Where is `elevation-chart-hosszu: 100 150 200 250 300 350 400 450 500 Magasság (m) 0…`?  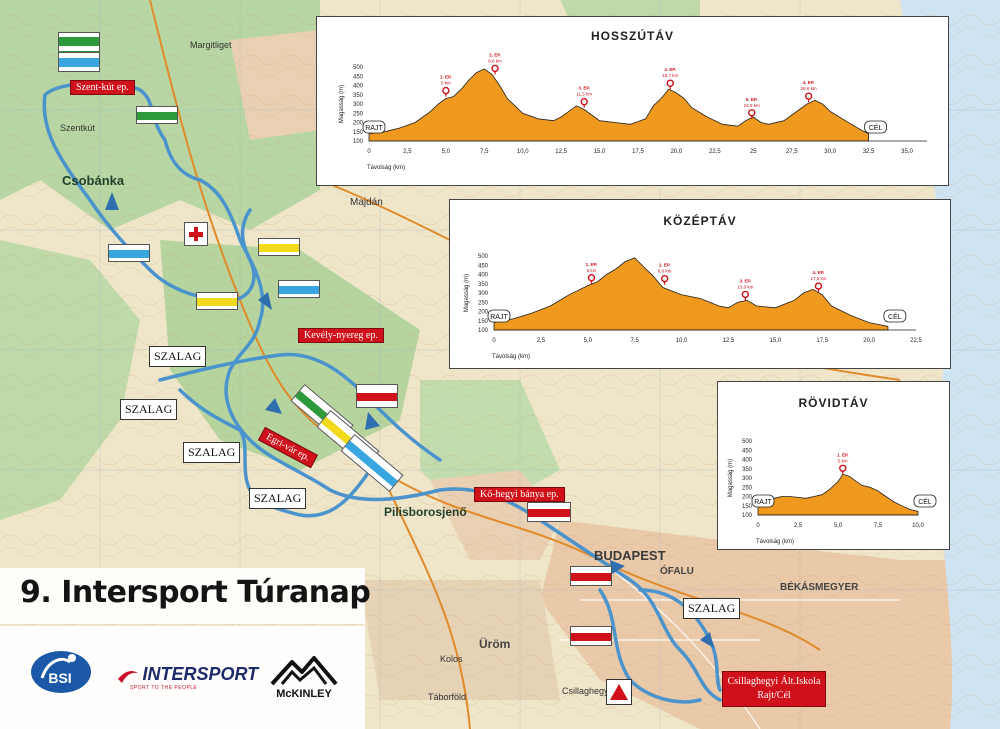
elevation-chart-hosszu: 100 150 200 250 300 350 400 450 500 Magasság (m) 0… is located at coordinates (633, 111).